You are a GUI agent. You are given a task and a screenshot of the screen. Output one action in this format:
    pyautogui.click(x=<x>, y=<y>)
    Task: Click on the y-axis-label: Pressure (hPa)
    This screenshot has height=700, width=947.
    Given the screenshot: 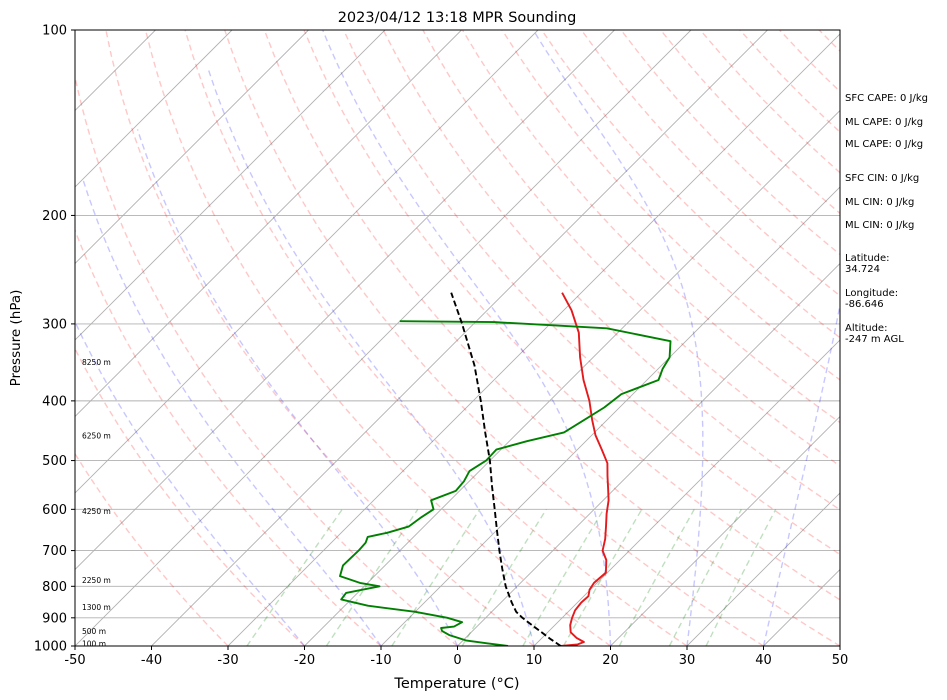 What is the action you would take?
    pyautogui.click(x=16, y=338)
    